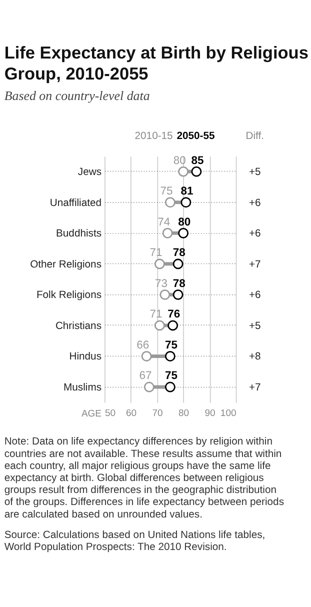 The image size is (311, 607). I want to click on text: 2010-15, so click(154, 136).